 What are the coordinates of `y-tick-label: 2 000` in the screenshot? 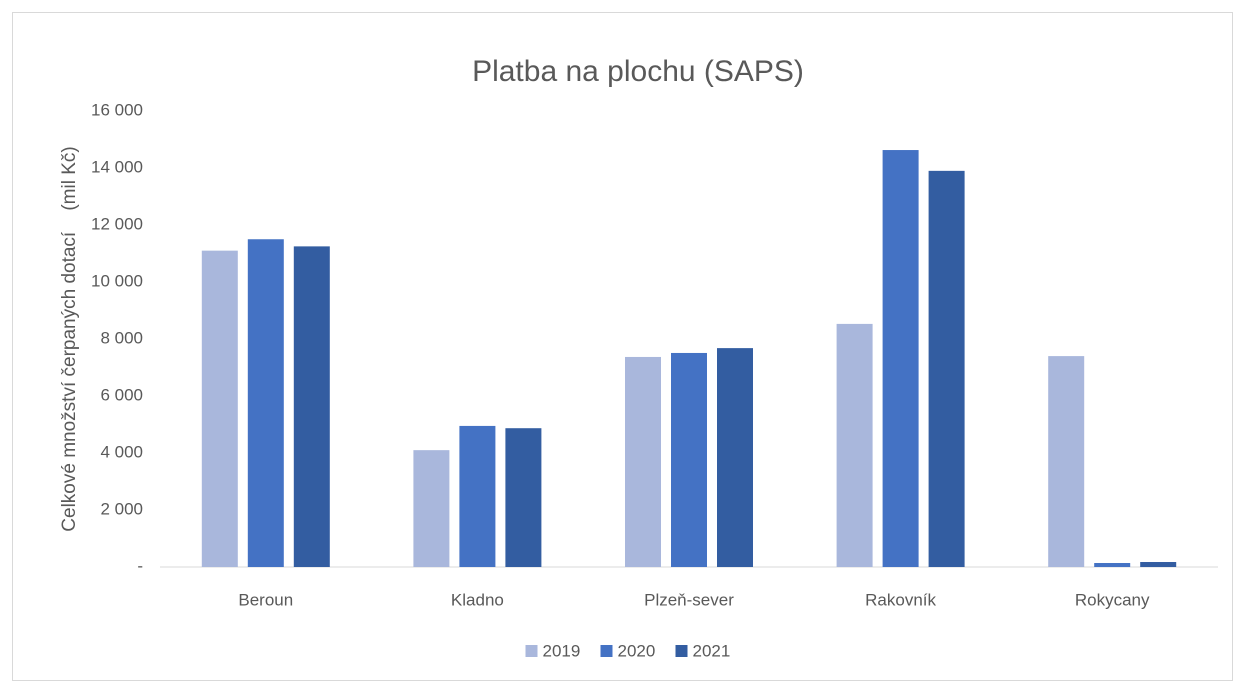 It's located at (121, 508).